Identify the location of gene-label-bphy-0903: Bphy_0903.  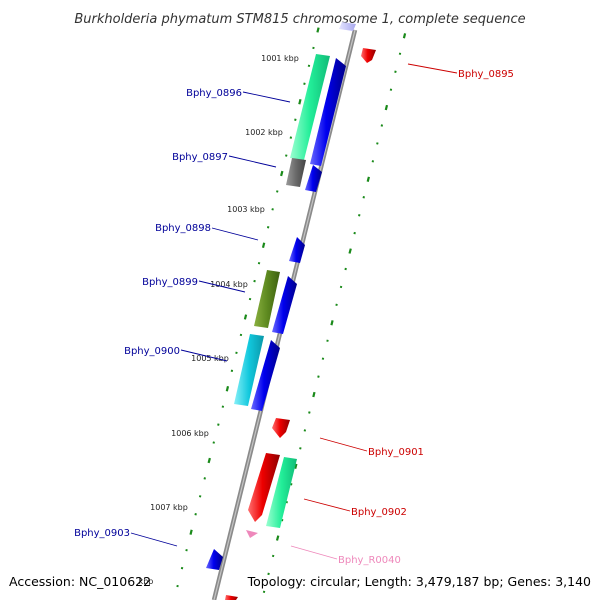
(102, 533).